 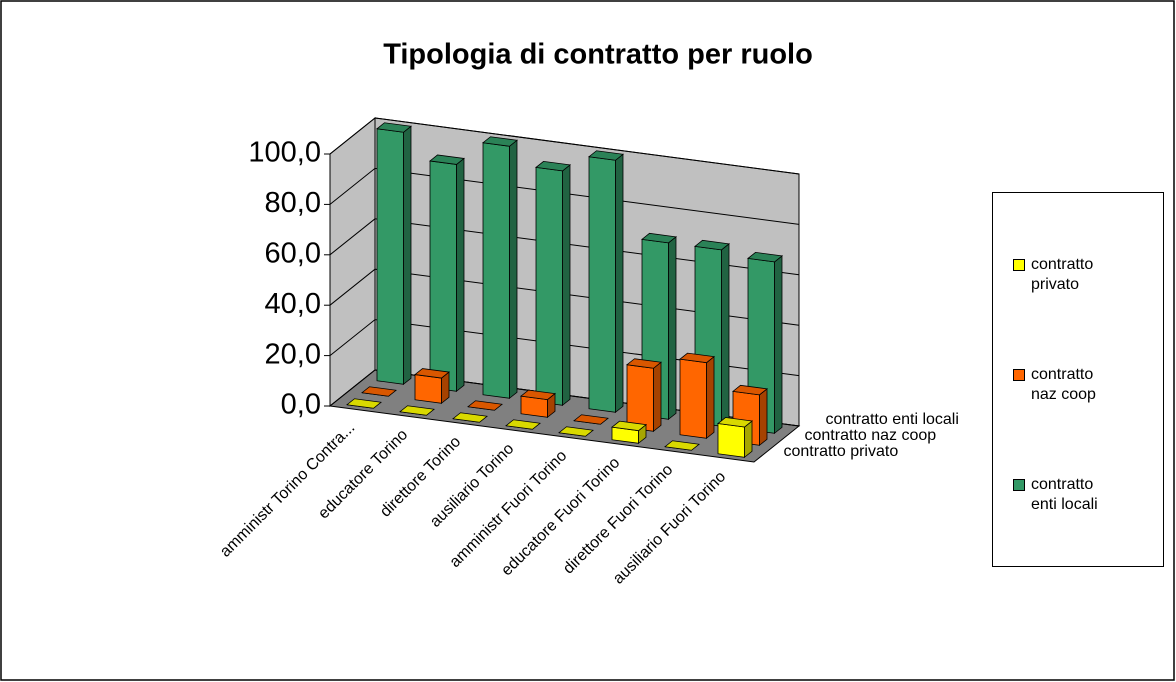 I want to click on legend-entry: contratto privato, so click(x=1064, y=275).